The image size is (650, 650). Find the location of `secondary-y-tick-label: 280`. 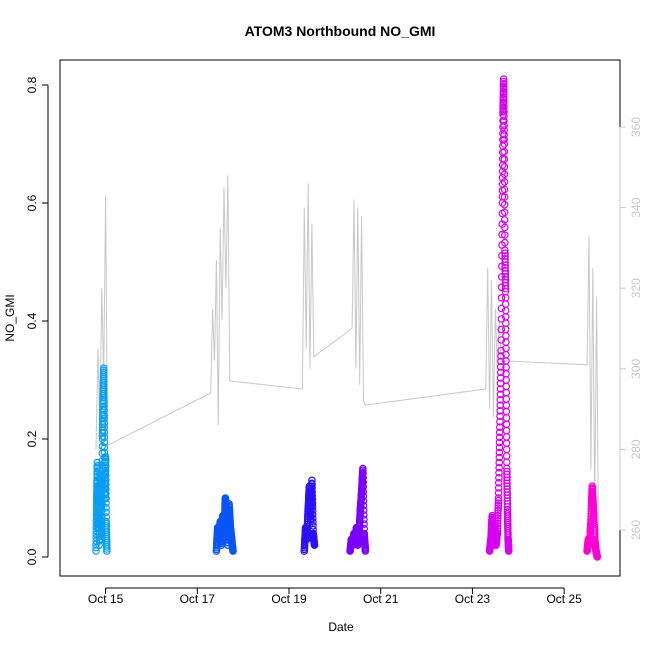

secondary-y-tick-label: 280 is located at coordinates (636, 449).